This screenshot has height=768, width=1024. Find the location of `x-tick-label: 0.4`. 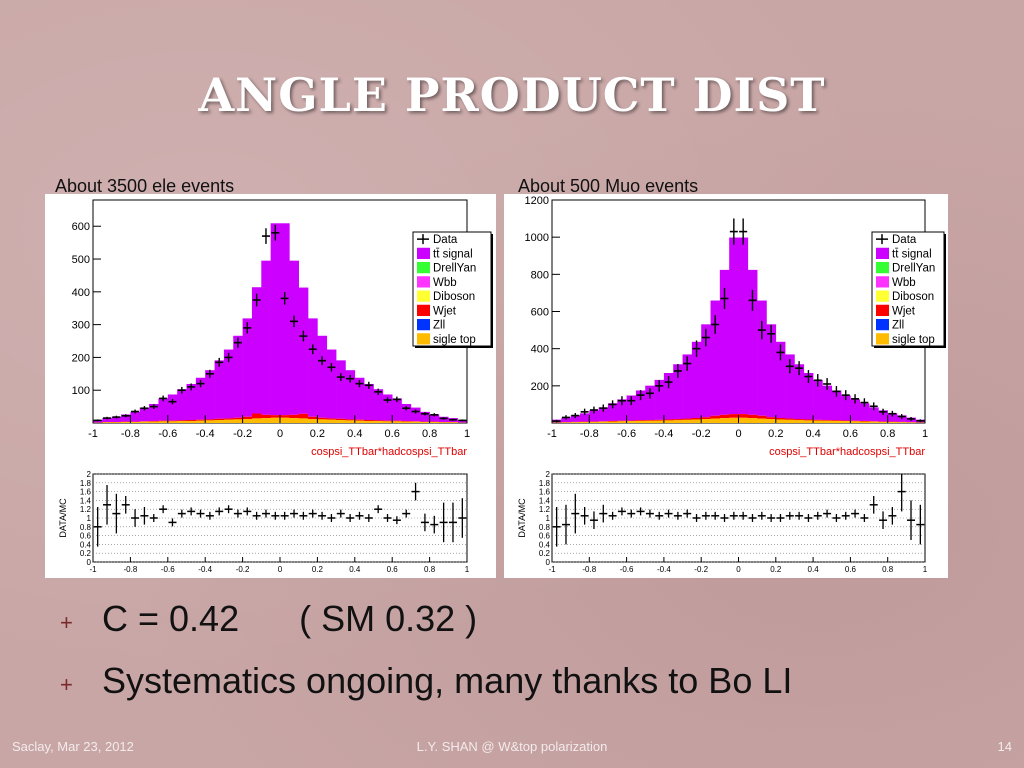

x-tick-label: 0.4 is located at coordinates (354, 434).